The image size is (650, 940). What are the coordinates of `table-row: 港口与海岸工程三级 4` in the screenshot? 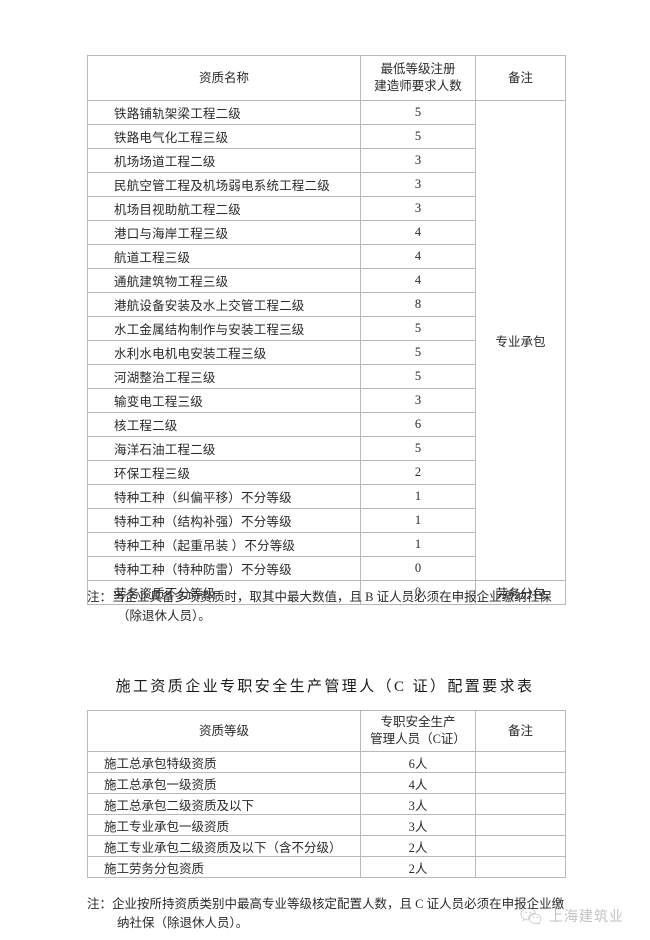 It's located at (326, 232).